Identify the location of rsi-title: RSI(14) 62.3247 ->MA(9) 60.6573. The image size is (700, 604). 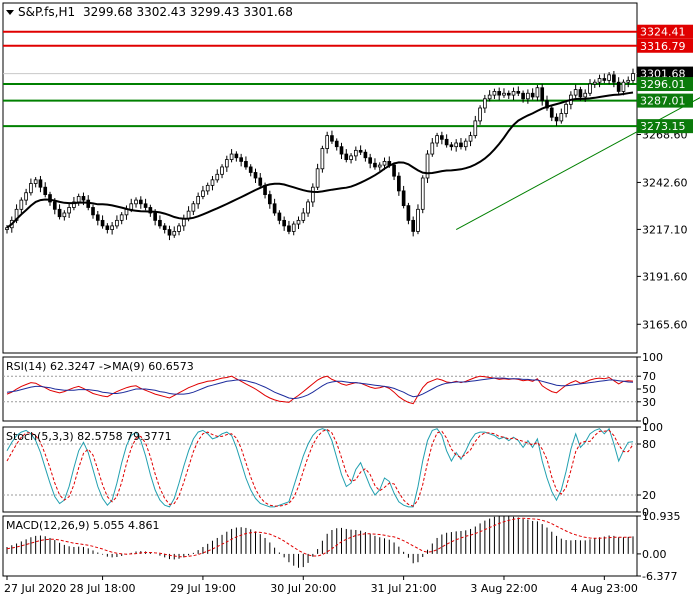
(100, 366).